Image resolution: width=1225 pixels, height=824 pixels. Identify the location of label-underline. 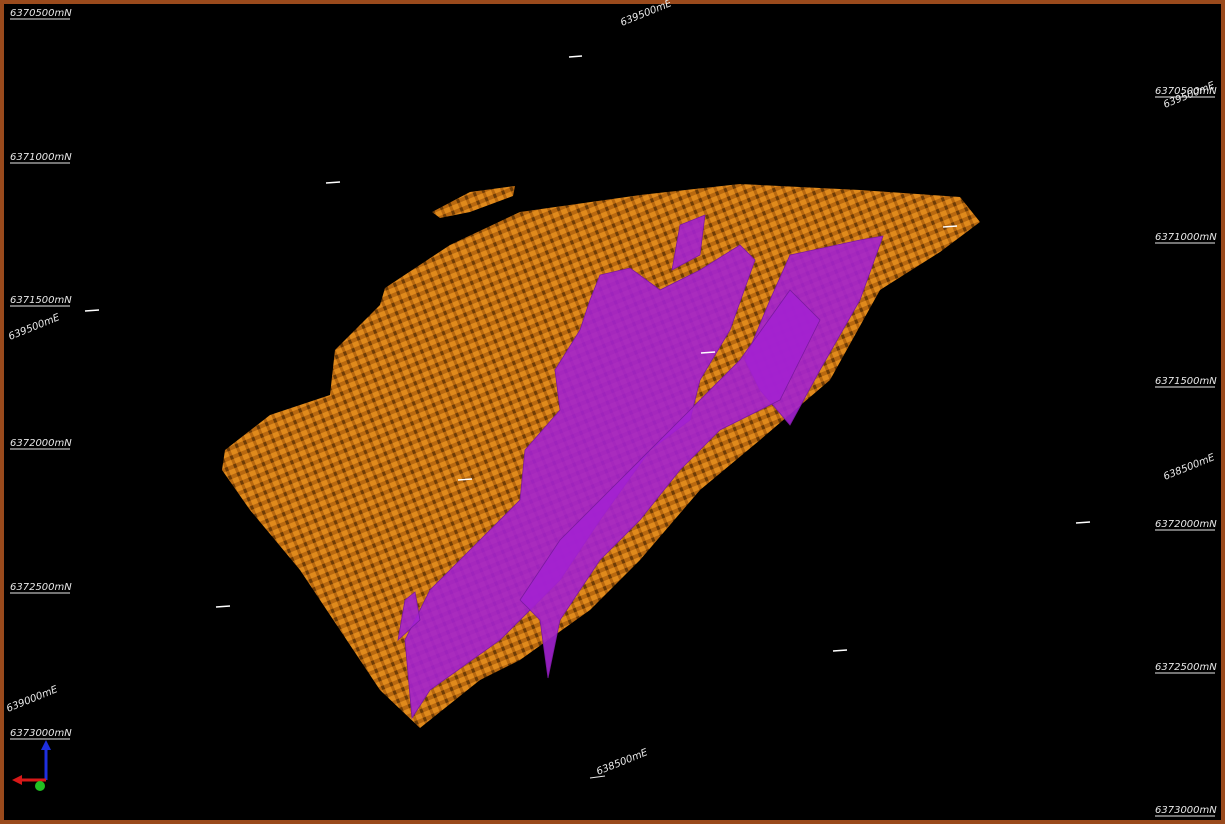
(597, 777).